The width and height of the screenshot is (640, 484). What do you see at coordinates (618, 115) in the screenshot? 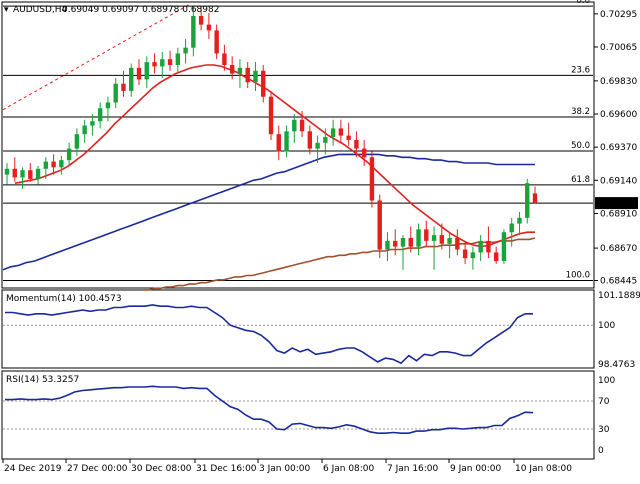
I see `price-axis-label: 0.69600` at bounding box center [618, 115].